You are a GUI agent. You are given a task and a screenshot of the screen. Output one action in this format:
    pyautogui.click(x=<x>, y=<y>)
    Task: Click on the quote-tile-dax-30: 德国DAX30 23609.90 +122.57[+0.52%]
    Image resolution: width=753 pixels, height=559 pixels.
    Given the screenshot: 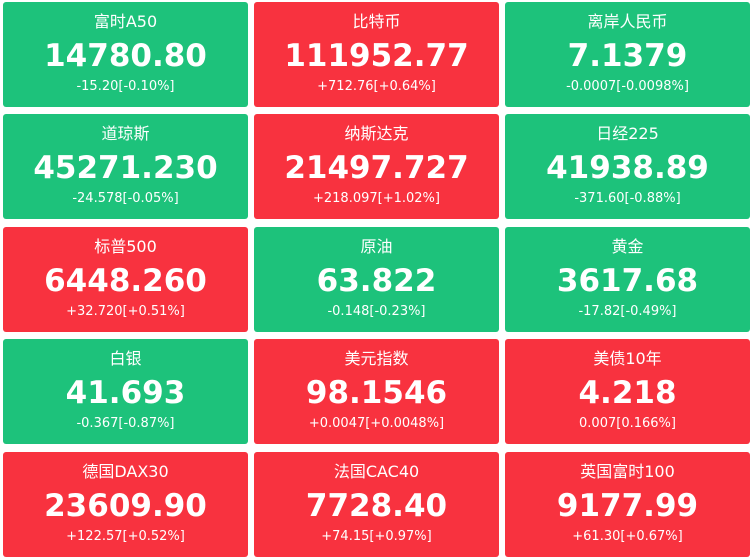 What is the action you would take?
    pyautogui.click(x=125, y=504)
    